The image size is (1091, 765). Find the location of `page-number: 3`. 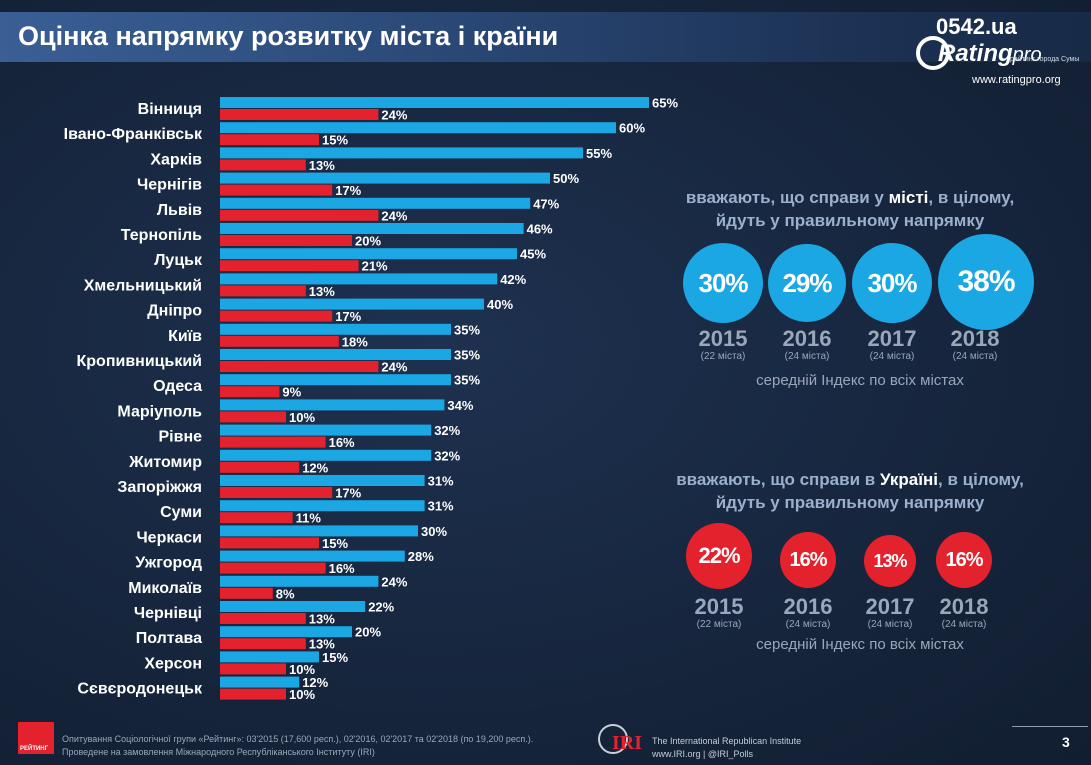

page-number: 3 is located at coordinates (1066, 742).